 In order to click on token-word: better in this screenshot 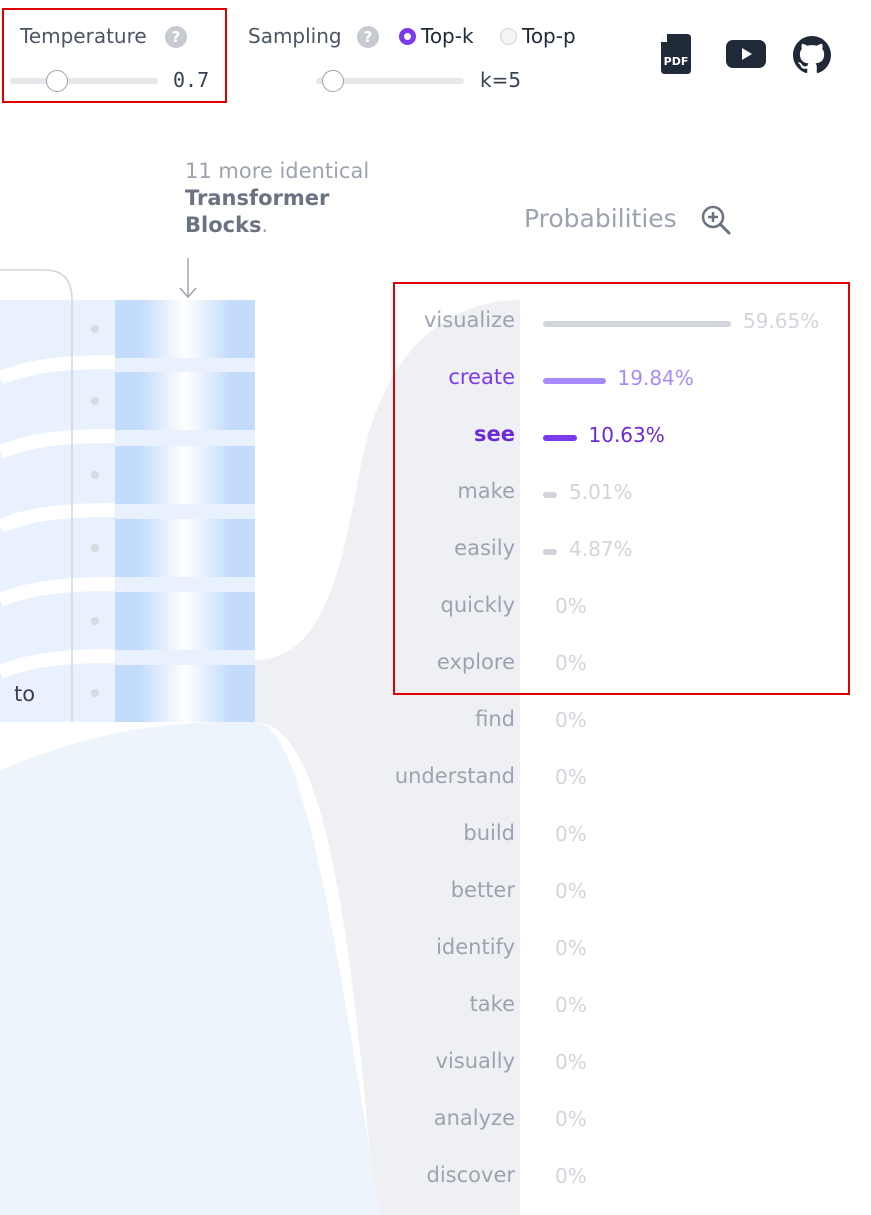, I will do `click(482, 890)`.